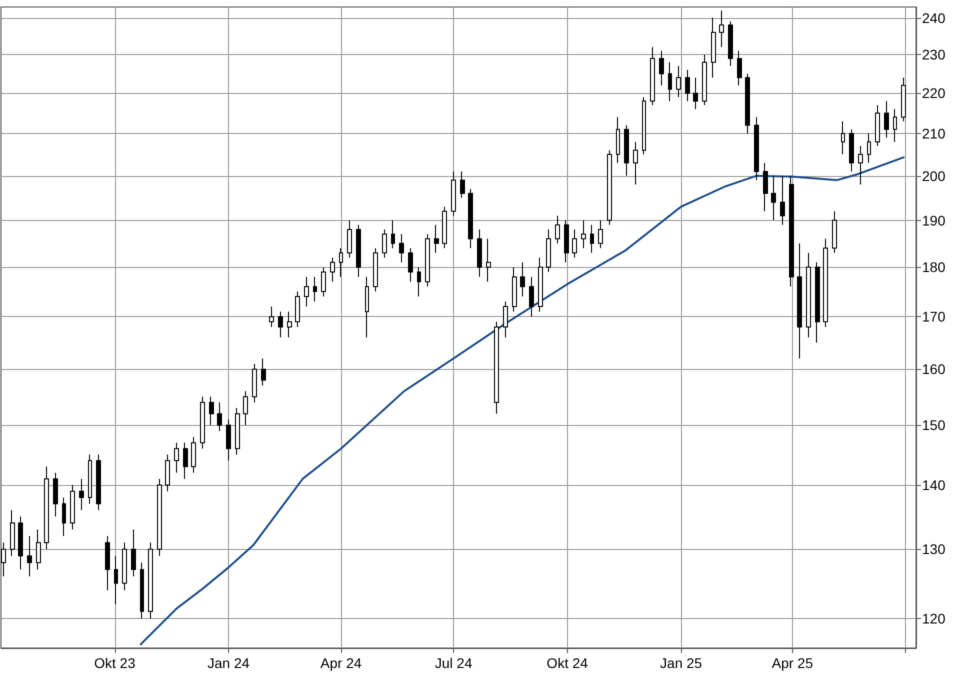  I want to click on y-tick-label: 240, so click(934, 18).